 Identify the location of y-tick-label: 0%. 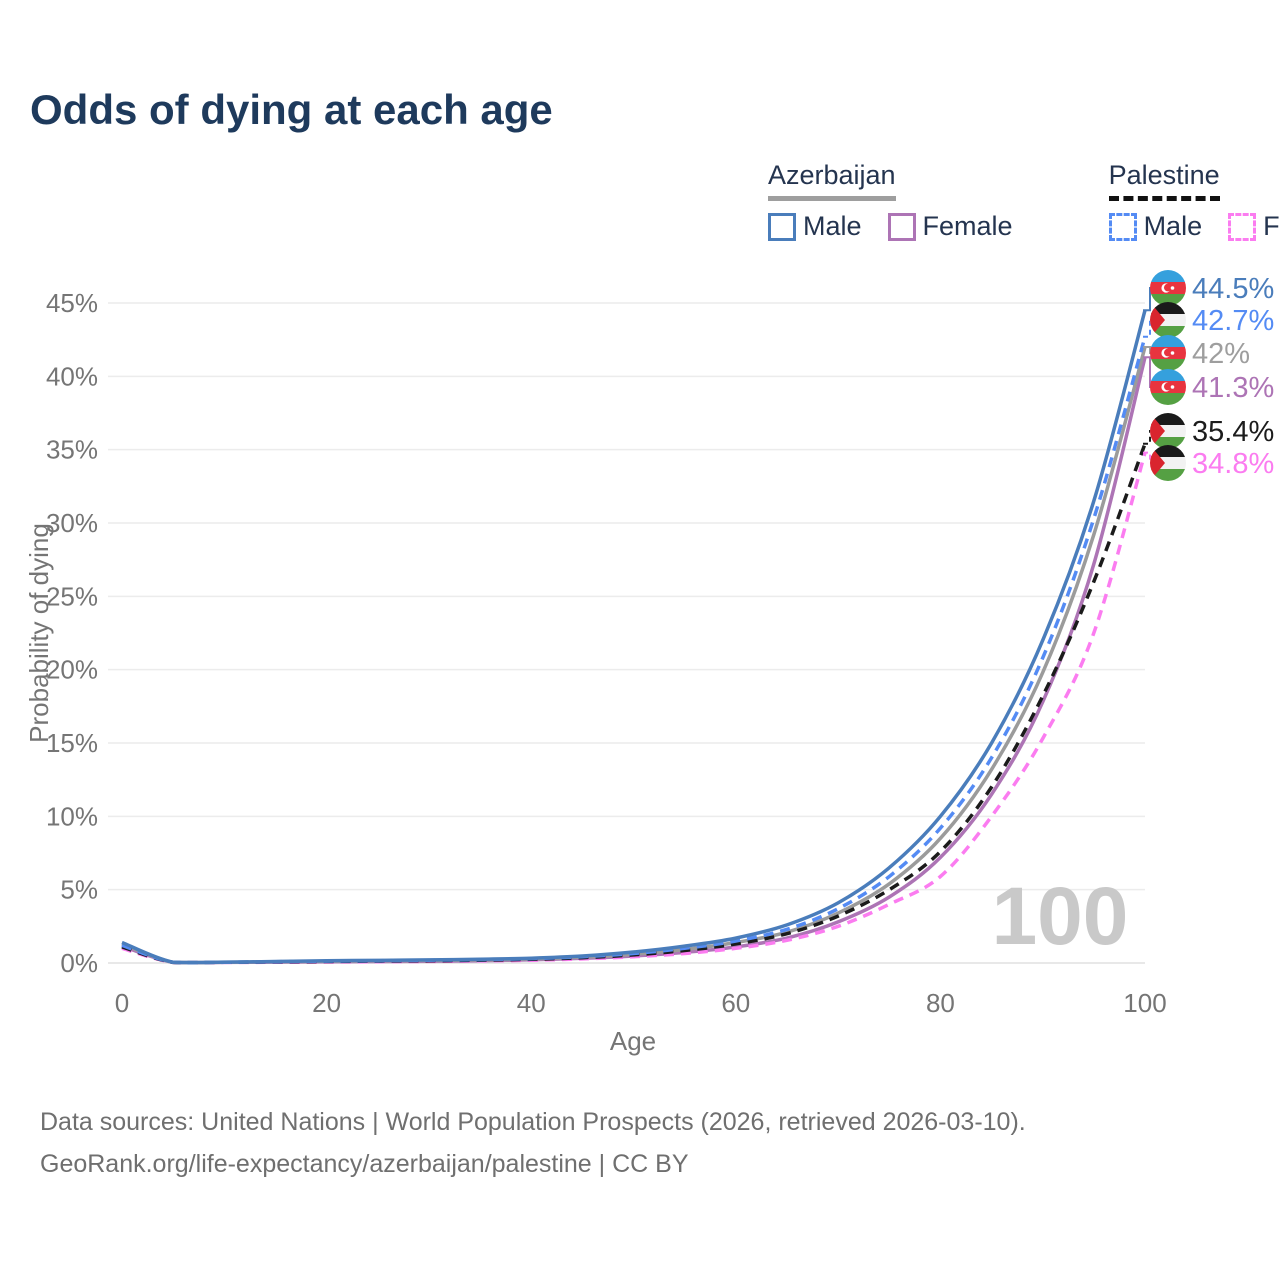
(79, 963).